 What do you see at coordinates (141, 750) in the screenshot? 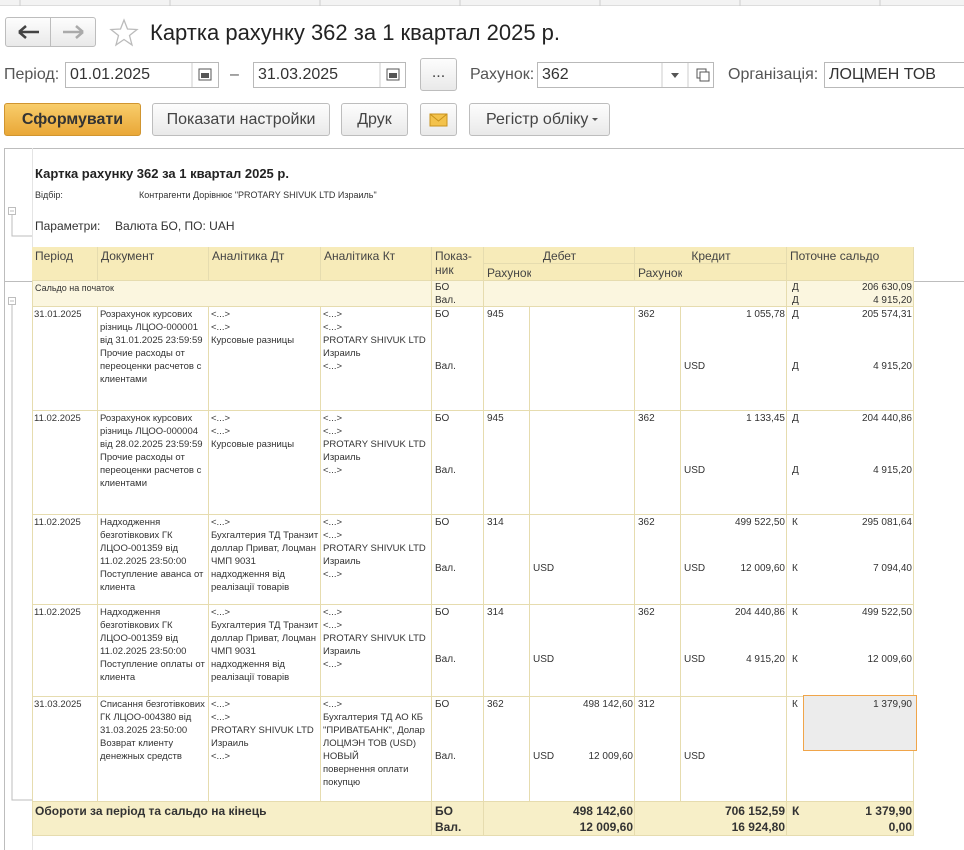
I see `row-document: Возврат клиенту денежных средств` at bounding box center [141, 750].